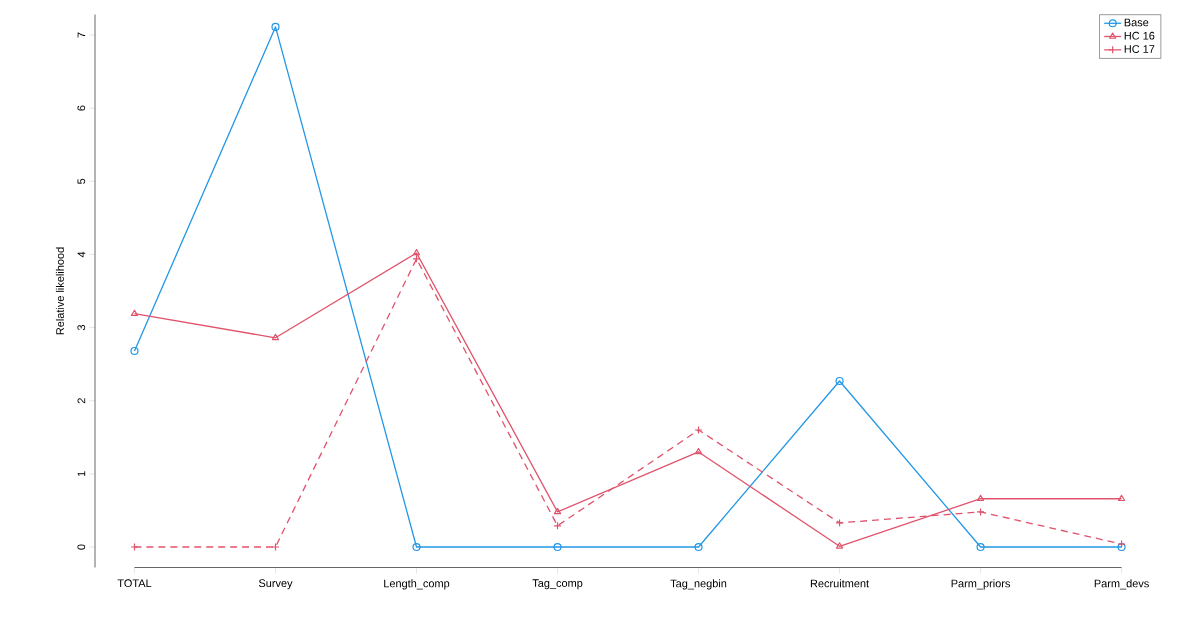  What do you see at coordinates (1139, 49) in the screenshot?
I see `legend-label: HC 17` at bounding box center [1139, 49].